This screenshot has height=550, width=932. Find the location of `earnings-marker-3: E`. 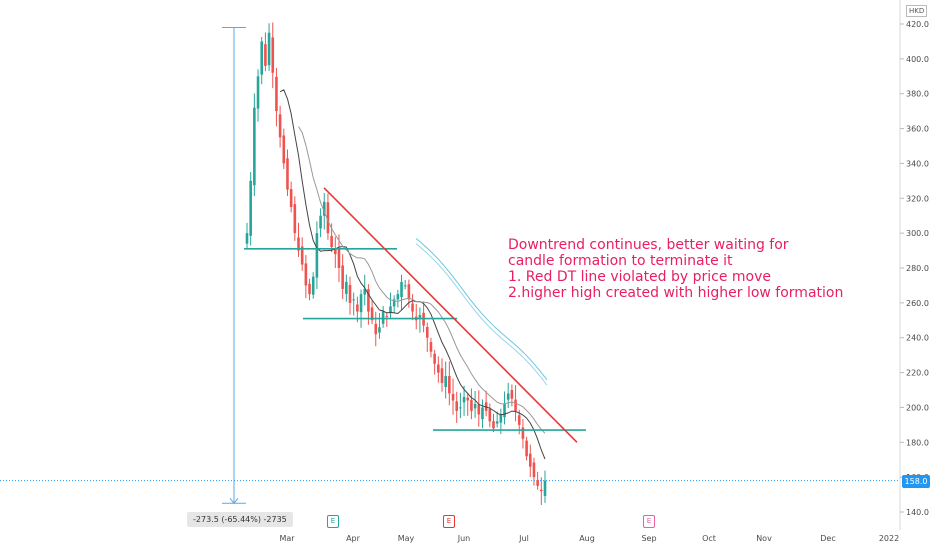

earnings-marker-3: E is located at coordinates (649, 521).